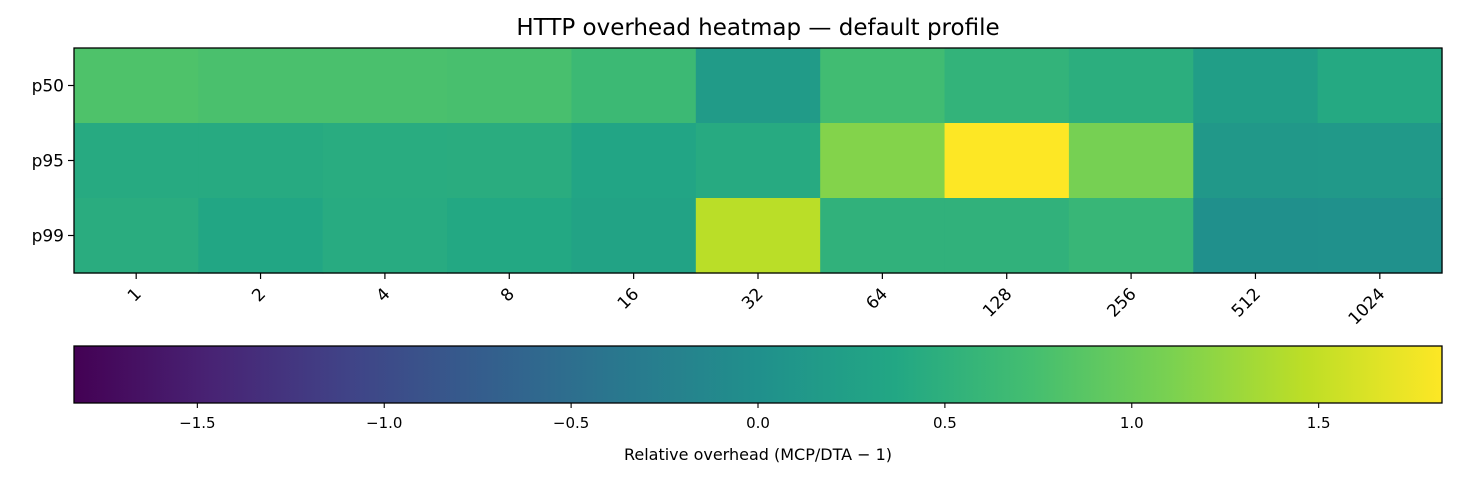  What do you see at coordinates (1367, 306) in the screenshot?
I see `x-tick-label-1024: 1024` at bounding box center [1367, 306].